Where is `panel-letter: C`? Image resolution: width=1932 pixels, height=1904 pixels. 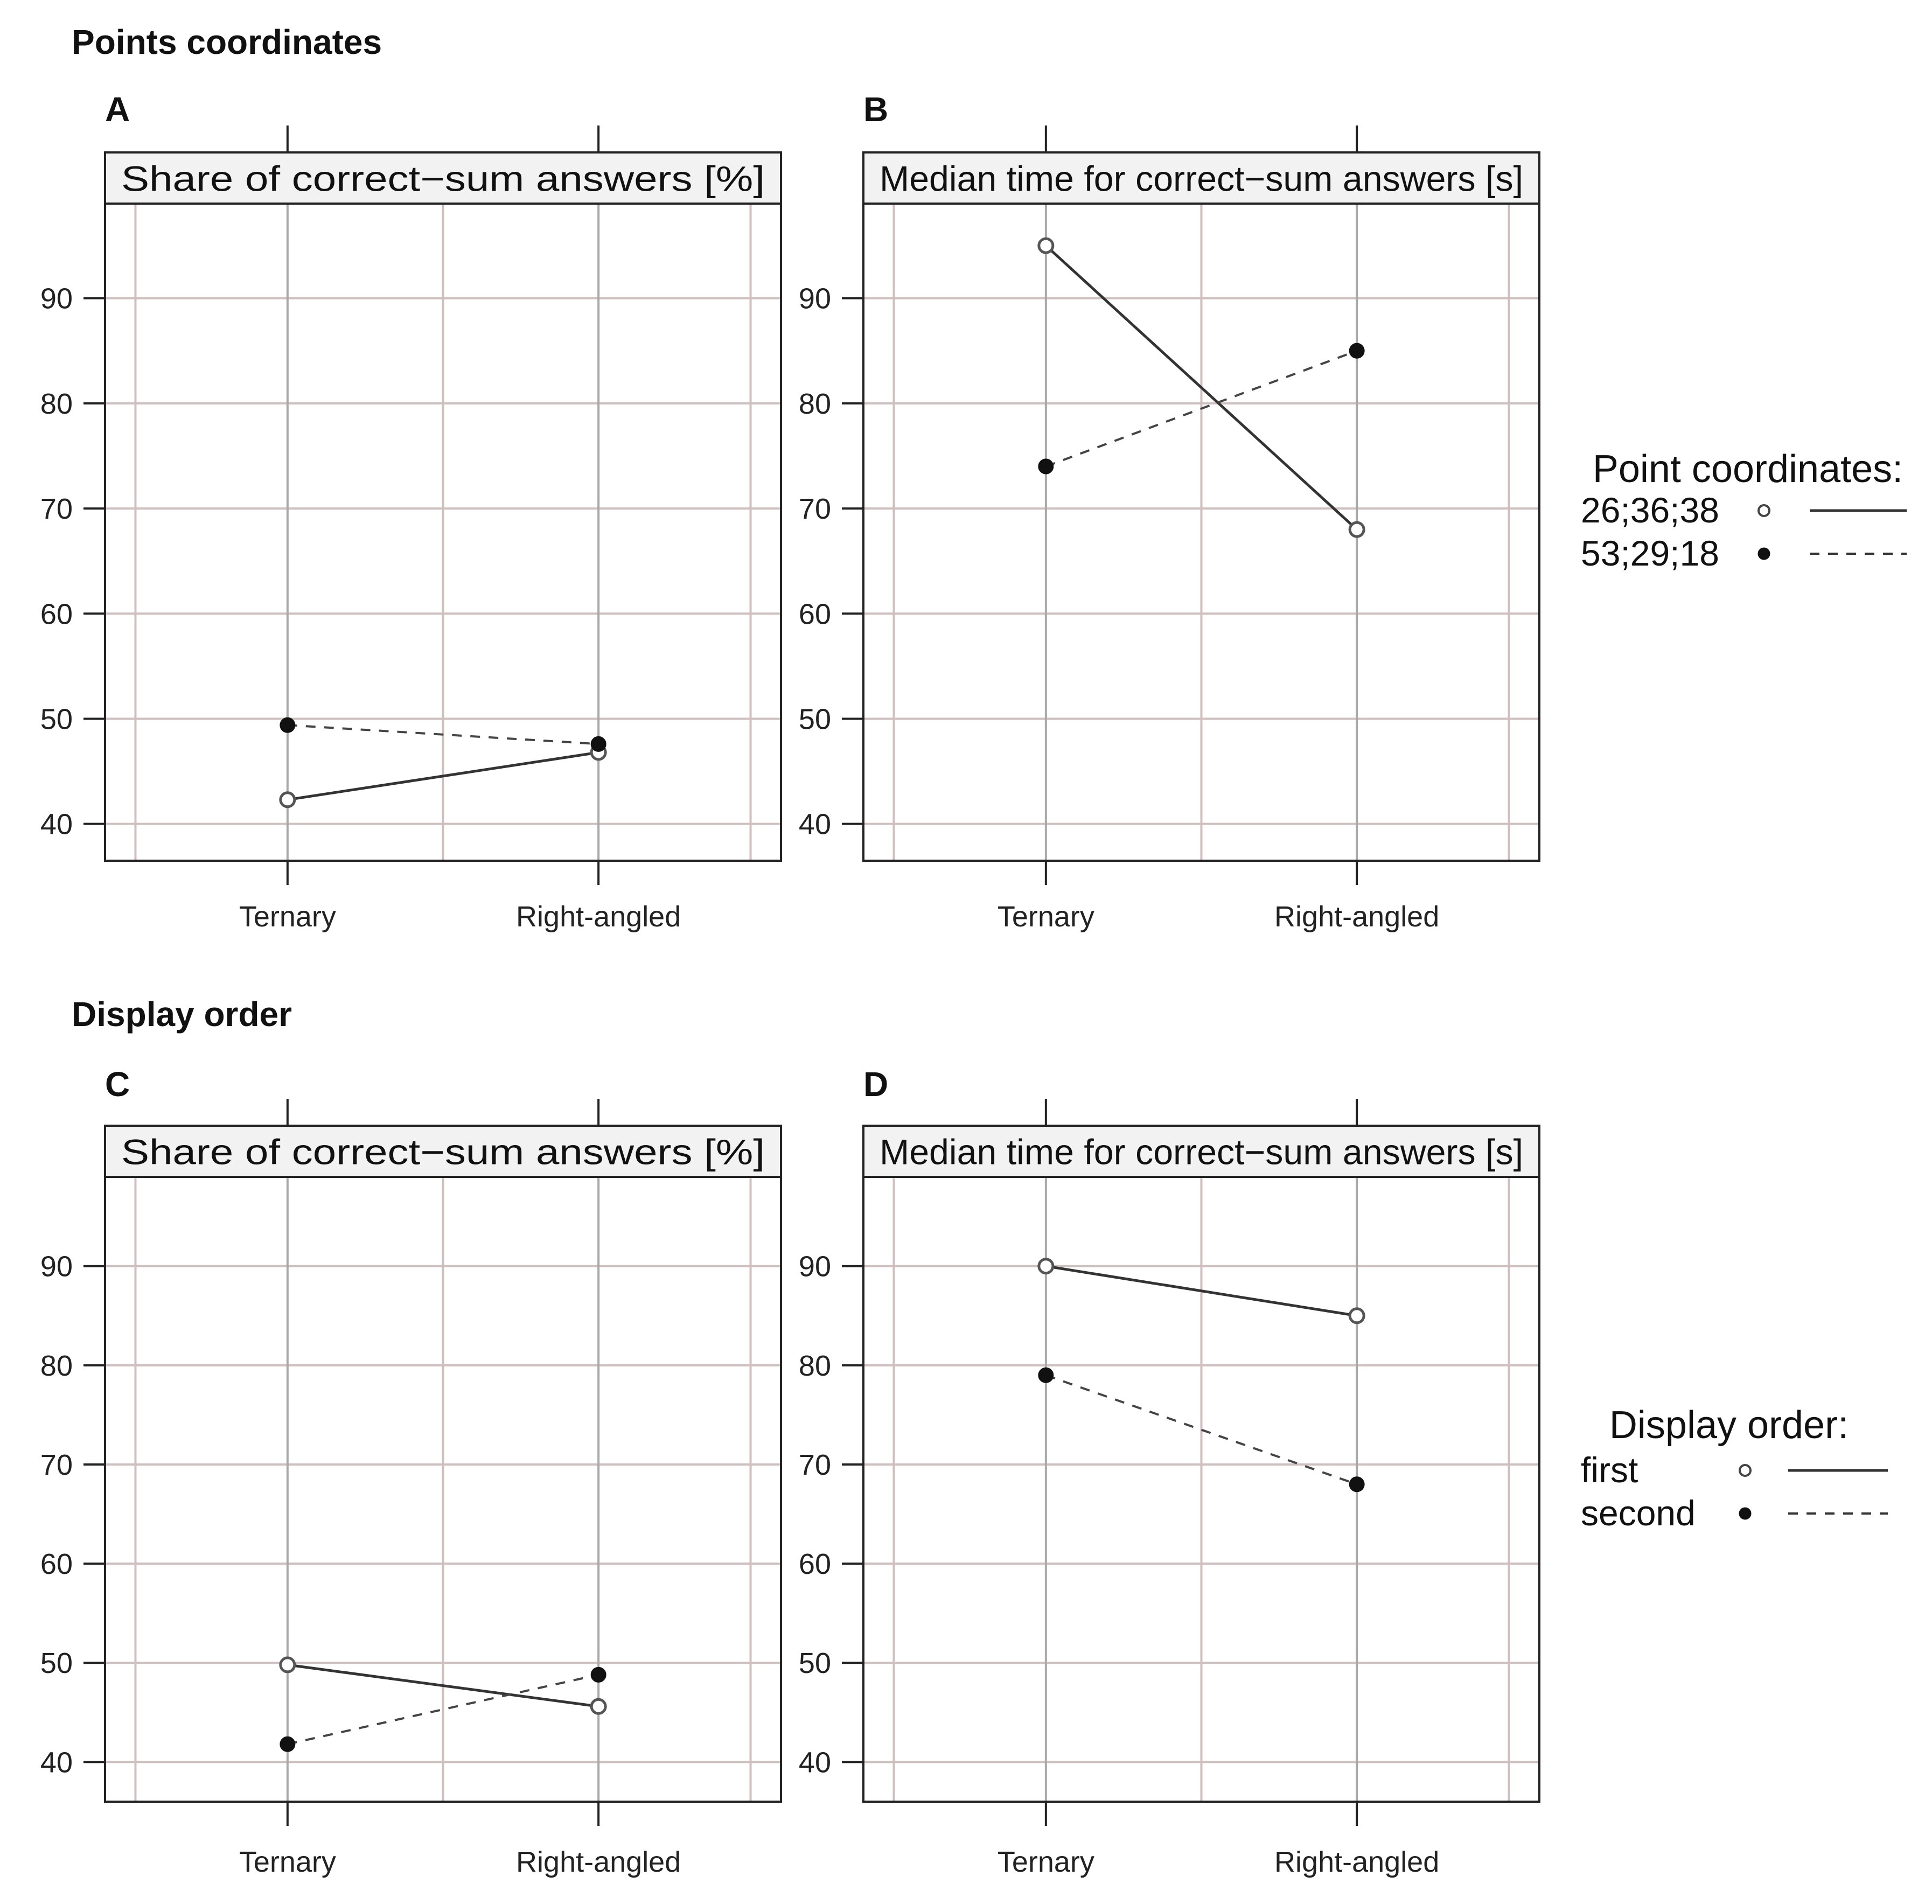
panel-letter: C is located at coordinates (117, 1084).